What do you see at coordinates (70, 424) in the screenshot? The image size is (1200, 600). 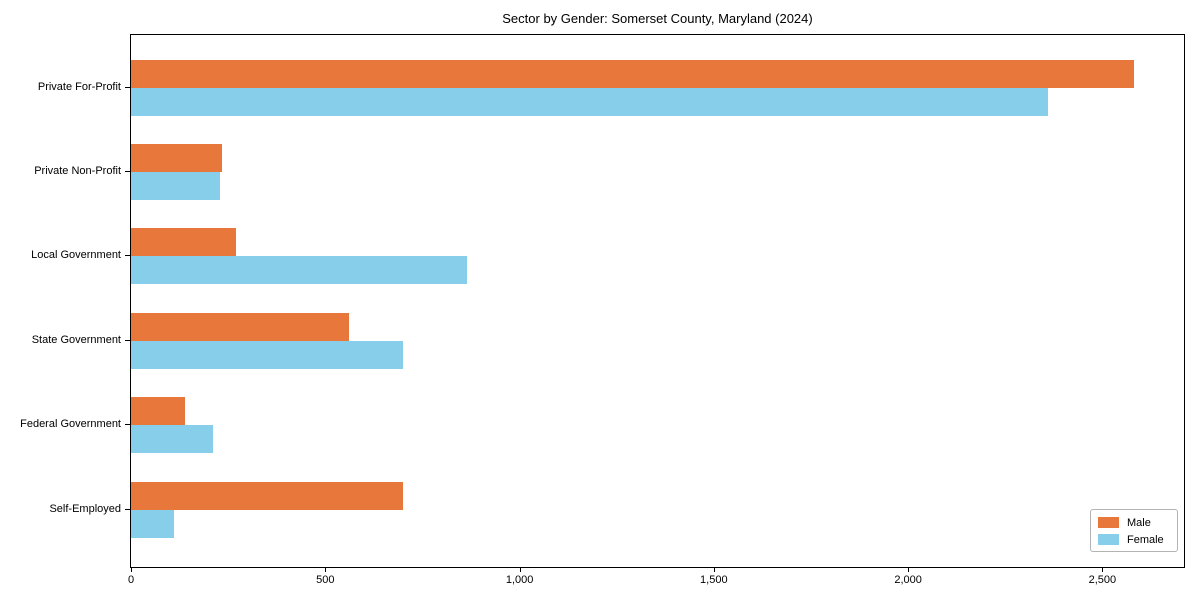 I see `y-tick-label-4: Federal Government` at bounding box center [70, 424].